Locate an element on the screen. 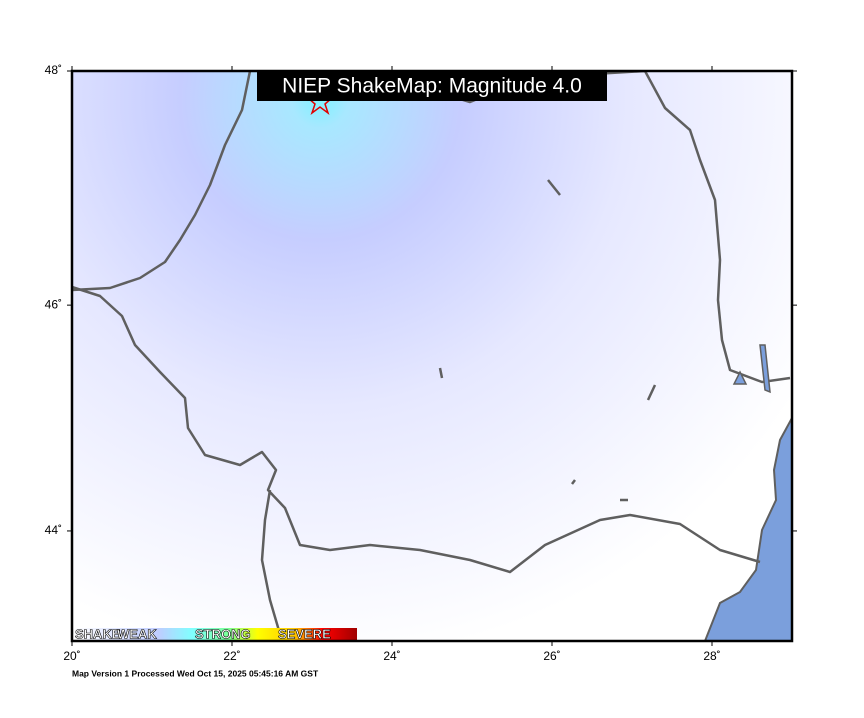 The height and width of the screenshot is (718, 864). black-sea is located at coordinates (747, 529).